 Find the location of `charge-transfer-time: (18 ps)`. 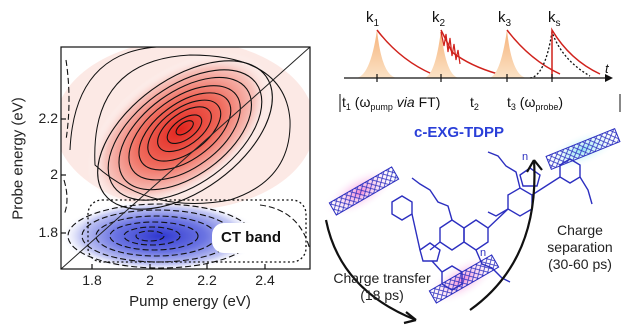

charge-transfer-time: (18 ps) is located at coordinates (382, 295).